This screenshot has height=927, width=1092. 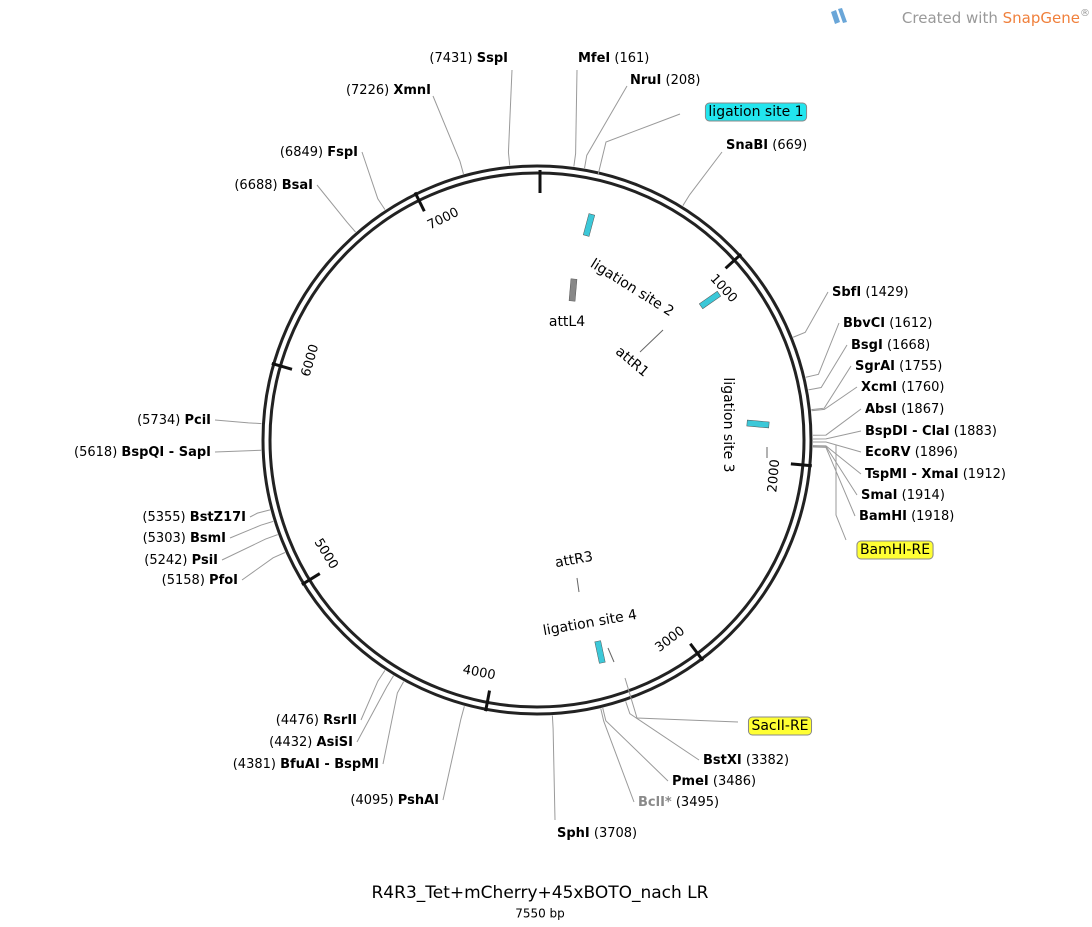 What do you see at coordinates (888, 452) in the screenshot?
I see `site-name: EcoRV` at bounding box center [888, 452].